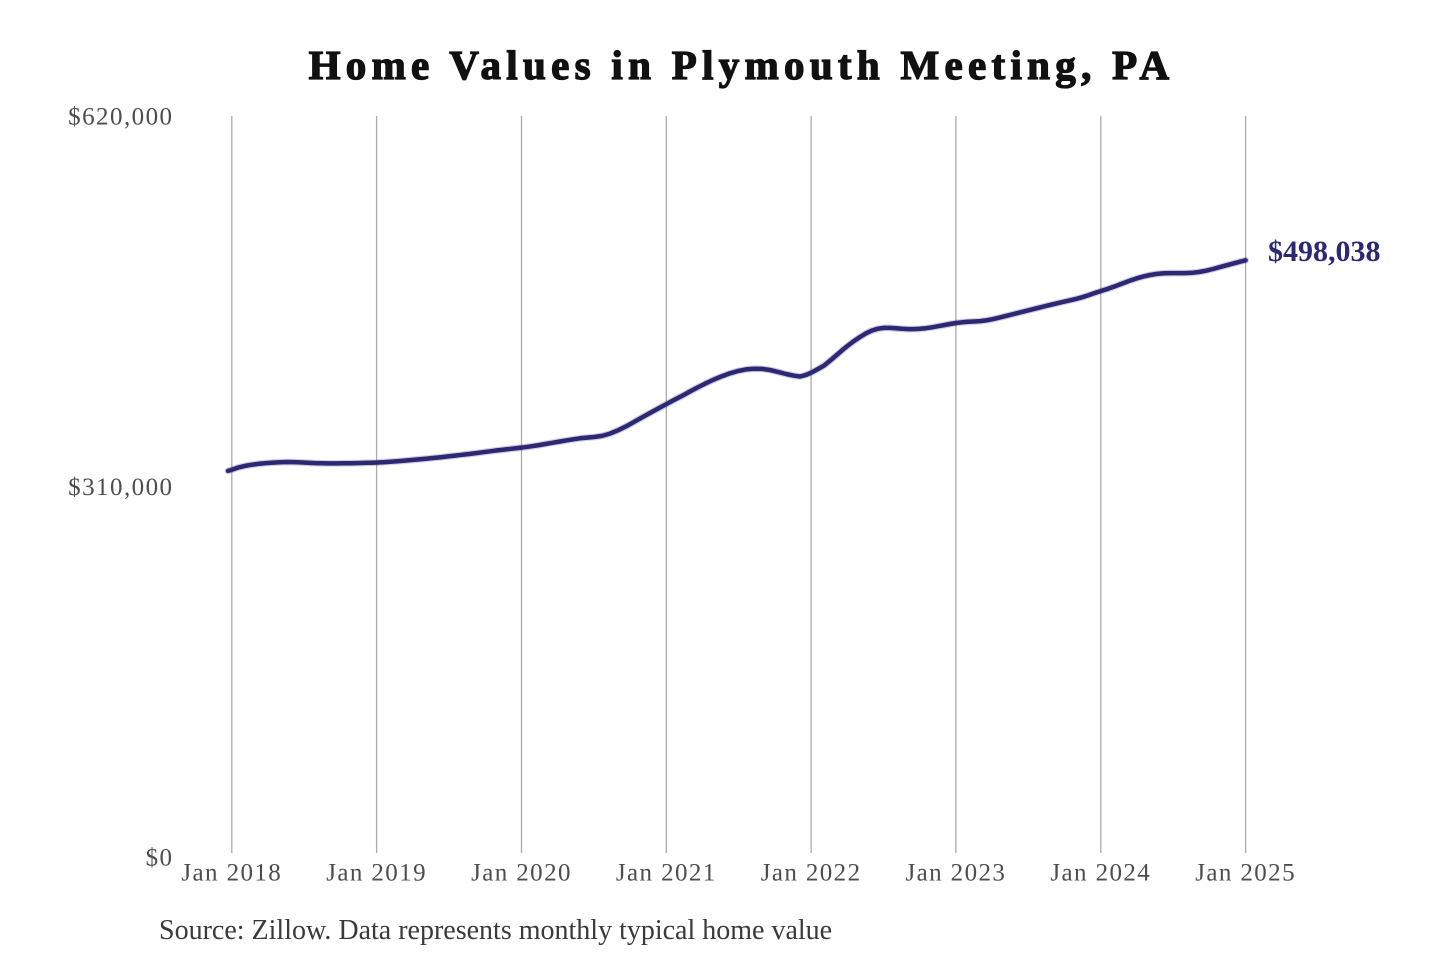  What do you see at coordinates (666, 873) in the screenshot?
I see `svg-text: Jan 2021` at bounding box center [666, 873].